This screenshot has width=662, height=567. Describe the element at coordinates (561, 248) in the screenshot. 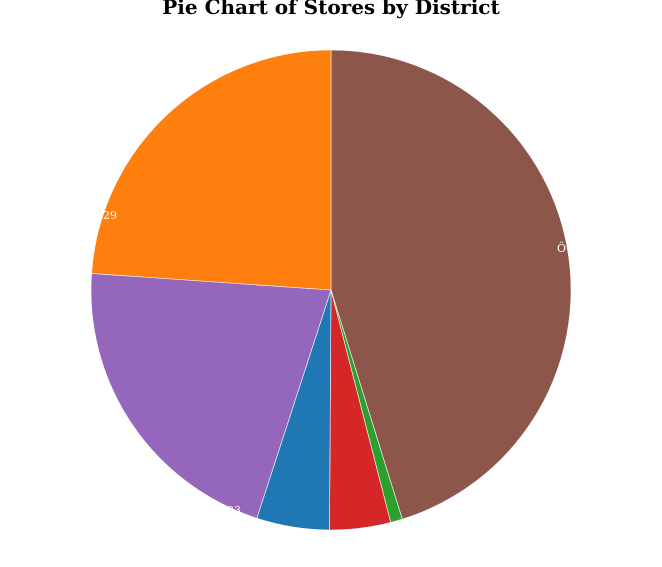

I see `slice-label-0: Ö` at that location.